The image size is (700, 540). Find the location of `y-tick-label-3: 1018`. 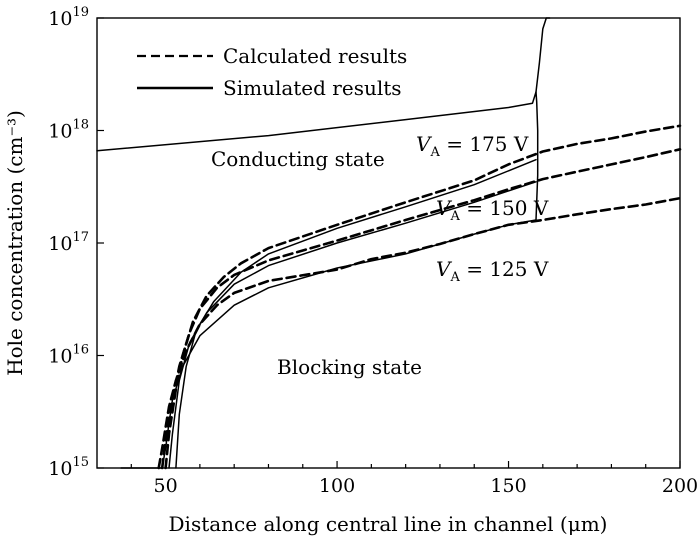

y-tick-label-3: 1018 is located at coordinates (68, 130).